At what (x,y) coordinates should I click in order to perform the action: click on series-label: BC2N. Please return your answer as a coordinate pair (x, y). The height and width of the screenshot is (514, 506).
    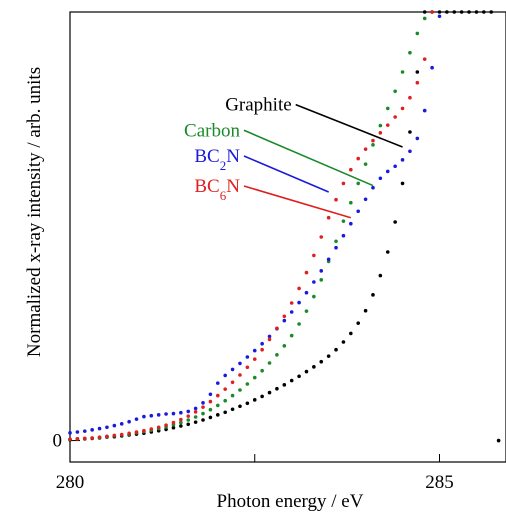
    Looking at the image, I should click on (217, 159).